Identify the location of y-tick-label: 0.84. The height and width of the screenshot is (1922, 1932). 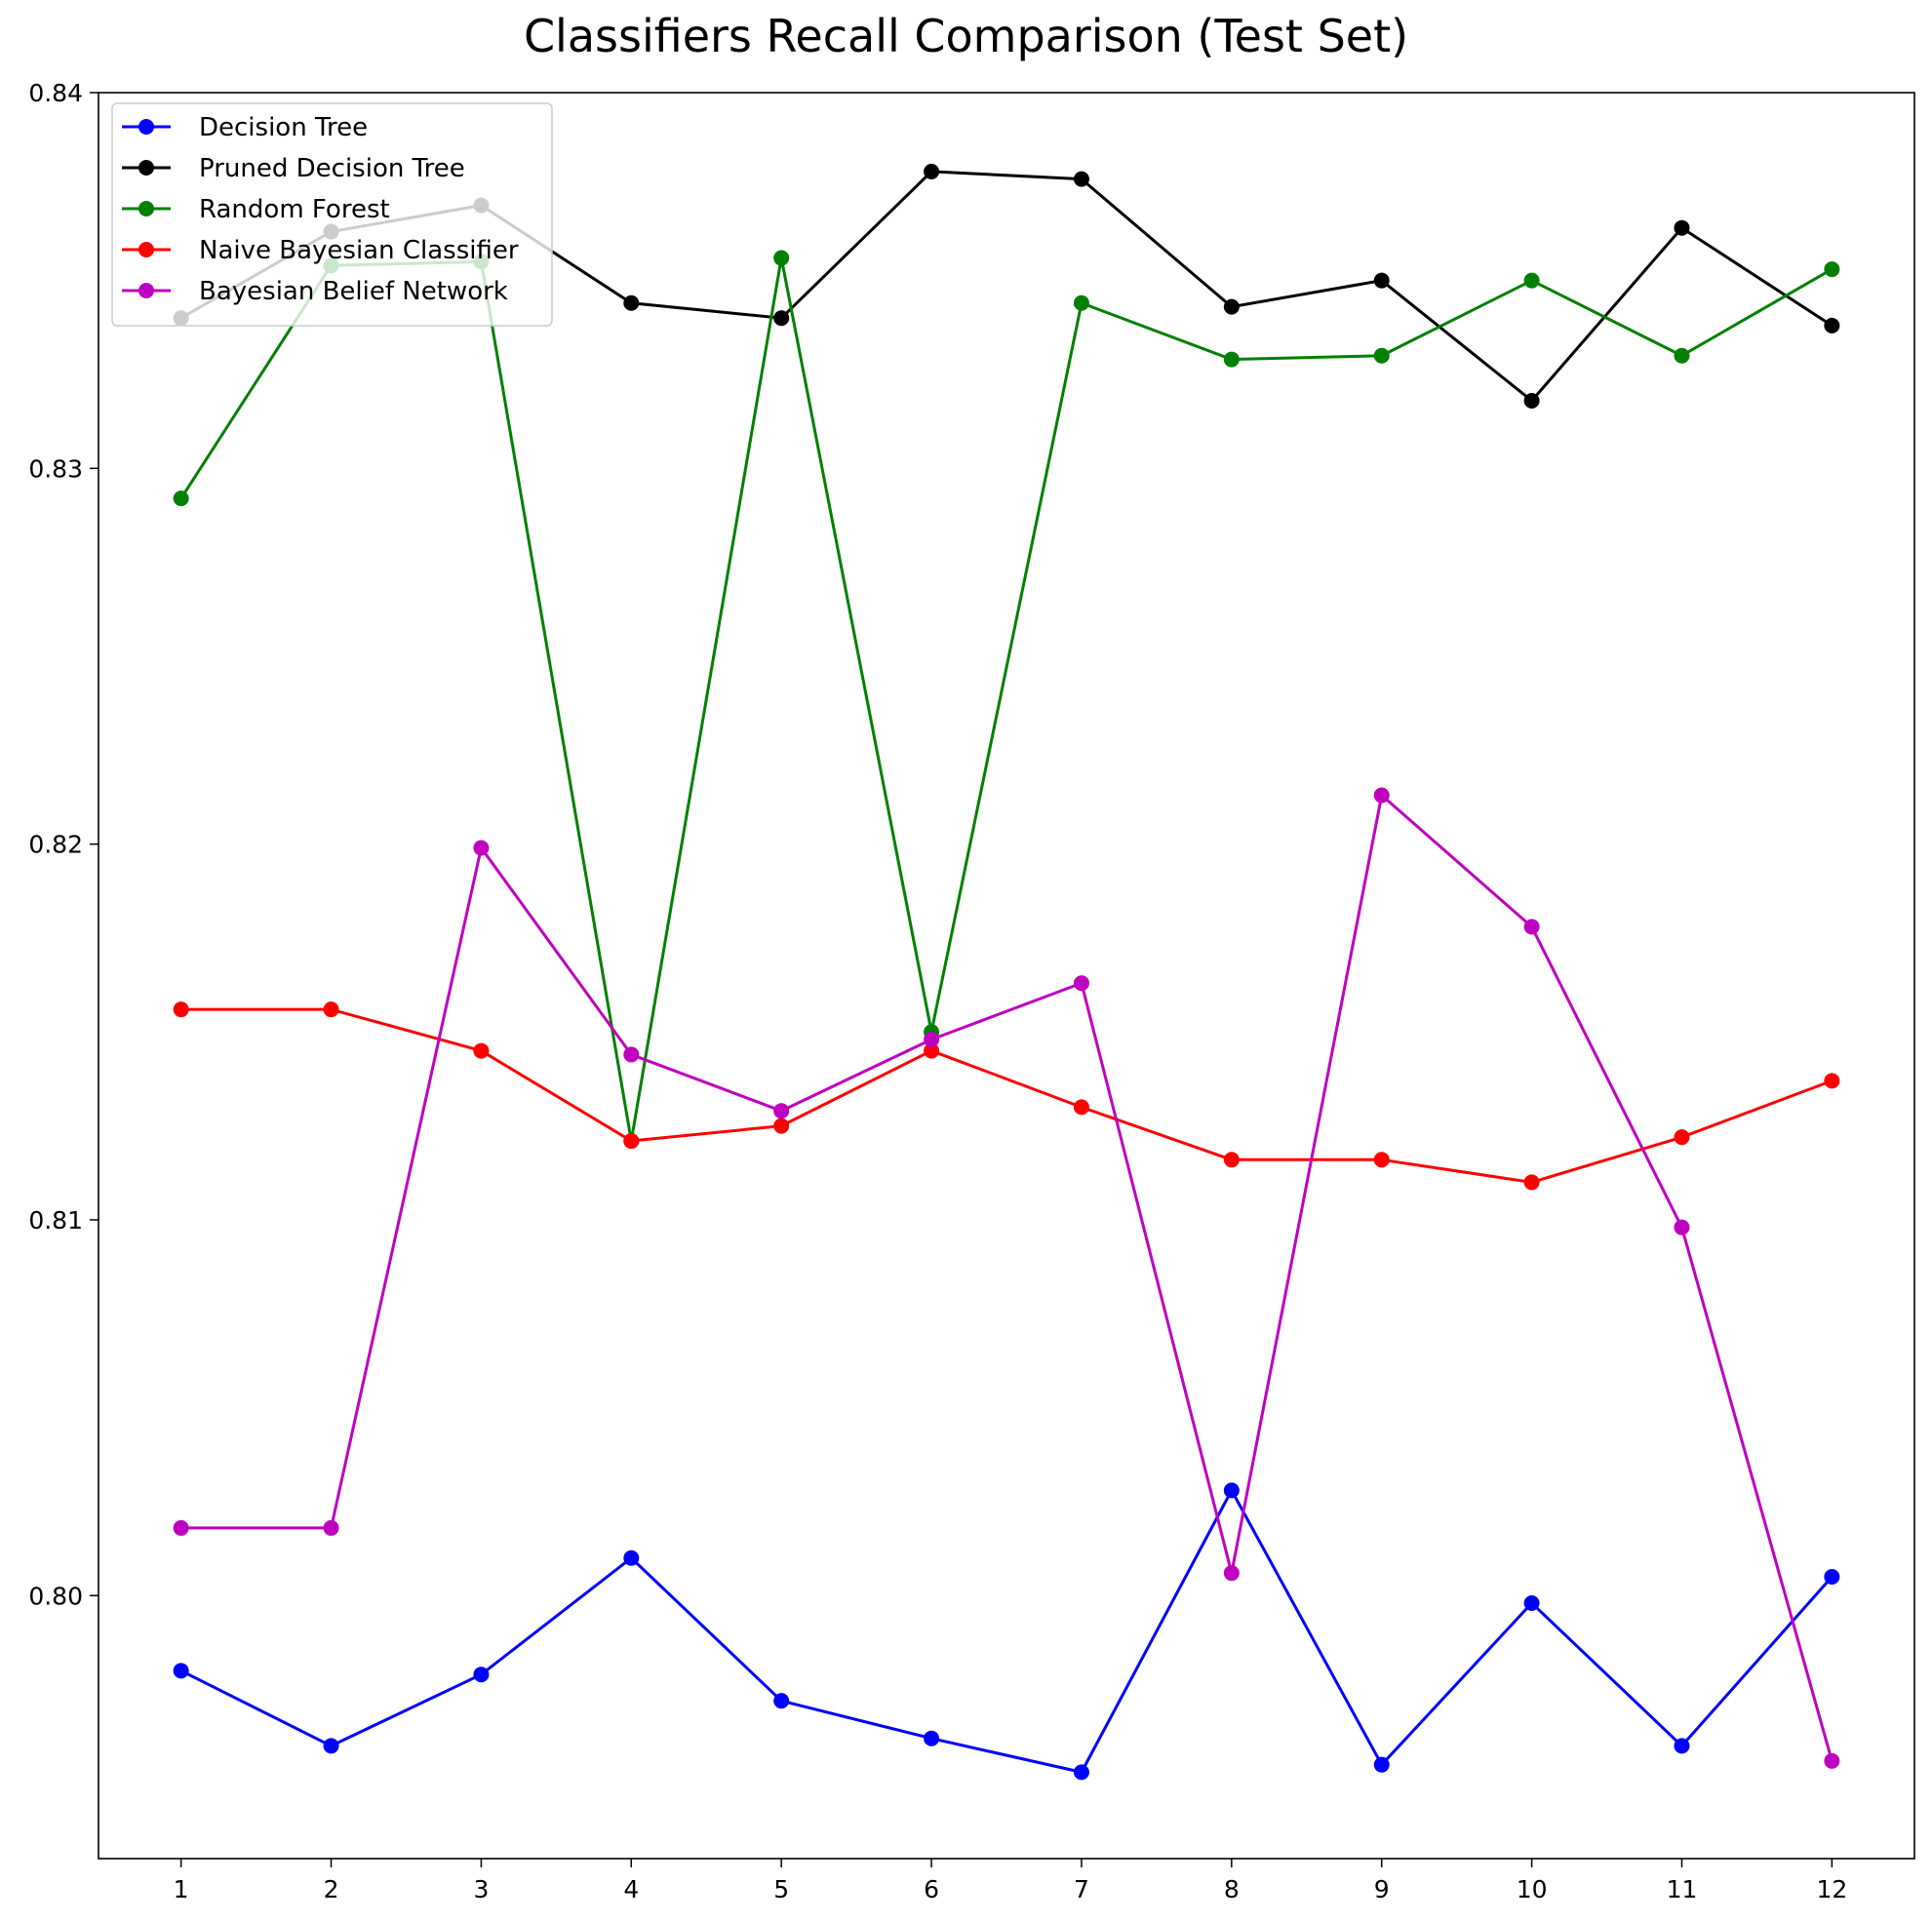
(55, 93).